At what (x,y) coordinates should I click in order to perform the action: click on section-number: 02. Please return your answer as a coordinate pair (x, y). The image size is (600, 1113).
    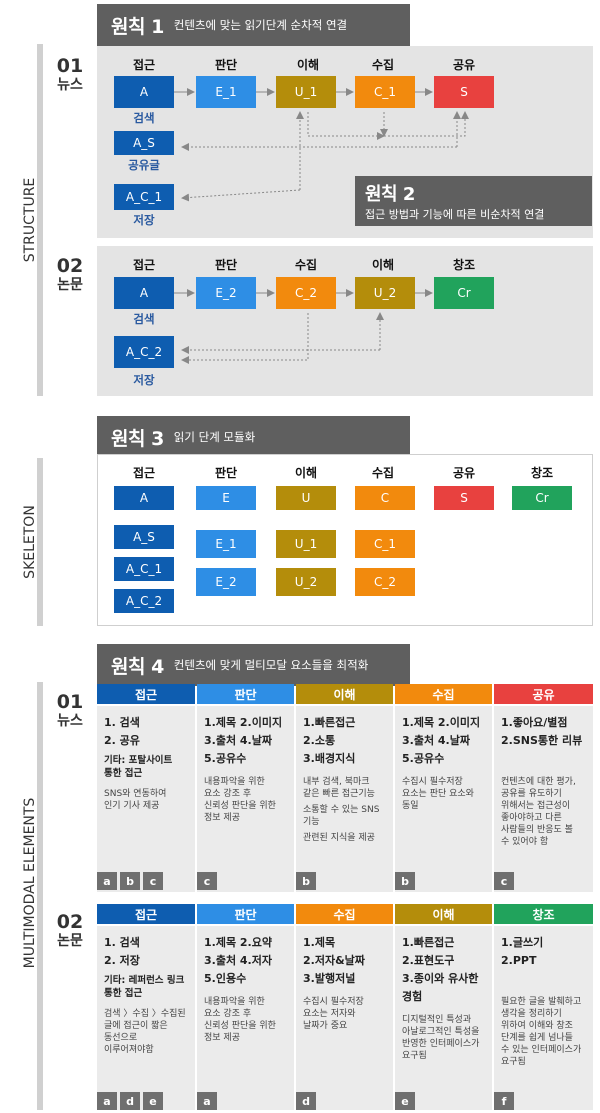
    Looking at the image, I should click on (70, 922).